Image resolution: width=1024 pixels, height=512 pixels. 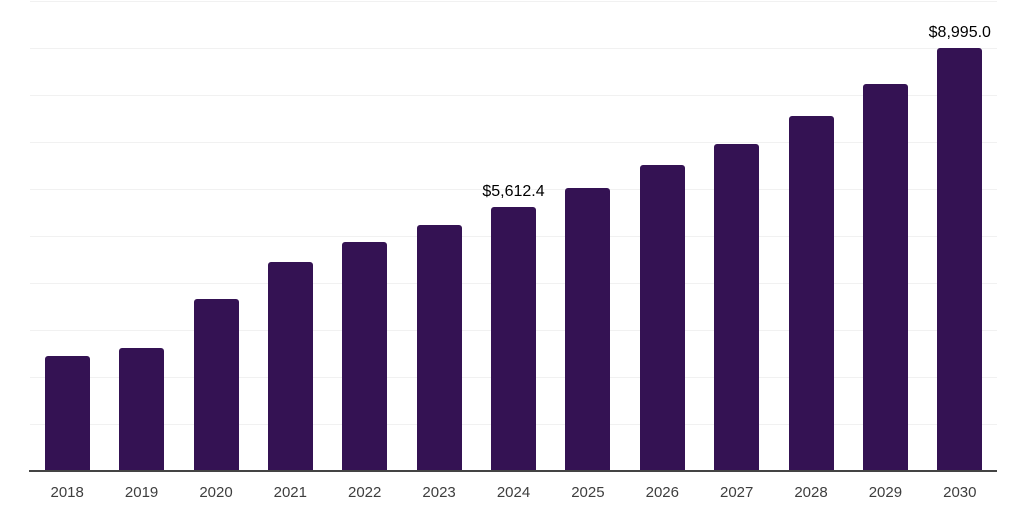 I want to click on bar-2018, so click(x=67, y=413).